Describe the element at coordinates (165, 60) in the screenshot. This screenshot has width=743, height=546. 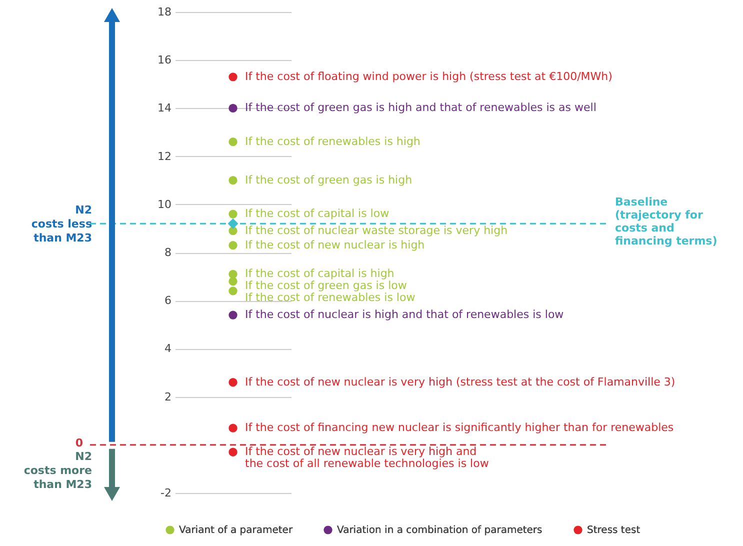
I see `y-tick-label: 16` at that location.